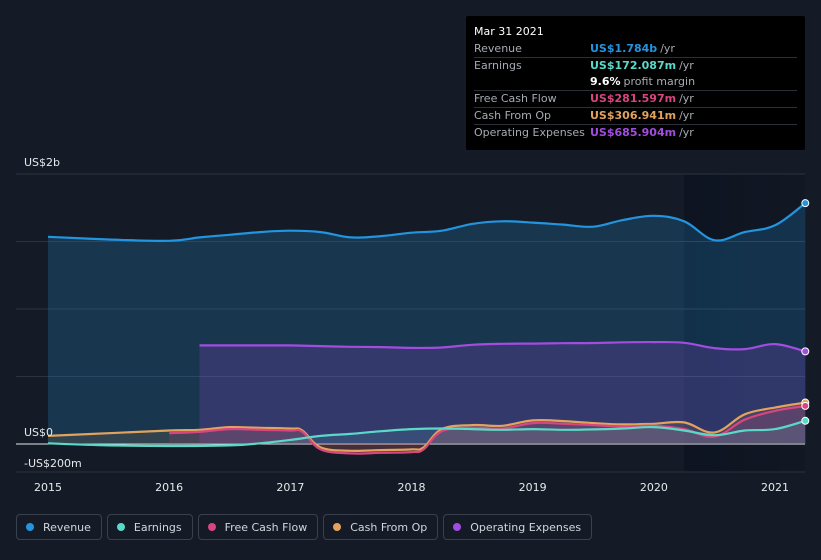  What do you see at coordinates (805, 351) in the screenshot?
I see `end-point-operating-expenses` at bounding box center [805, 351].